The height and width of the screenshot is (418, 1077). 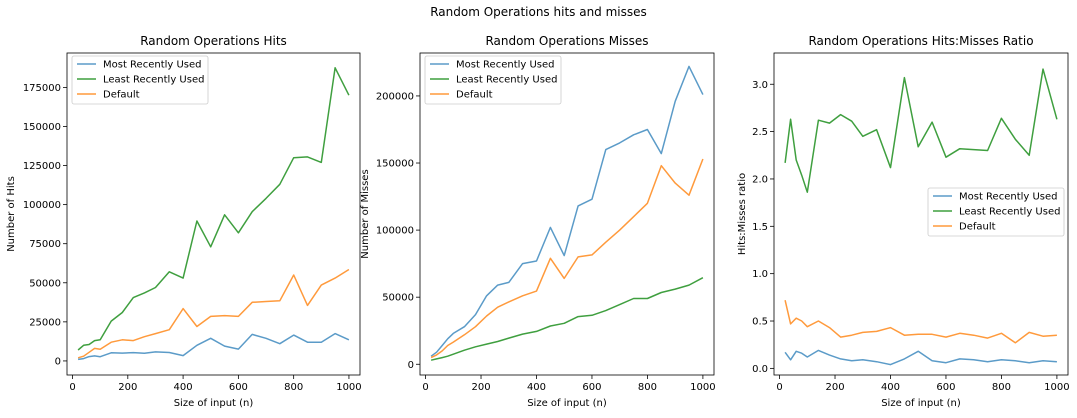 I want to click on y-tick-label: 0.5, so click(x=760, y=322).